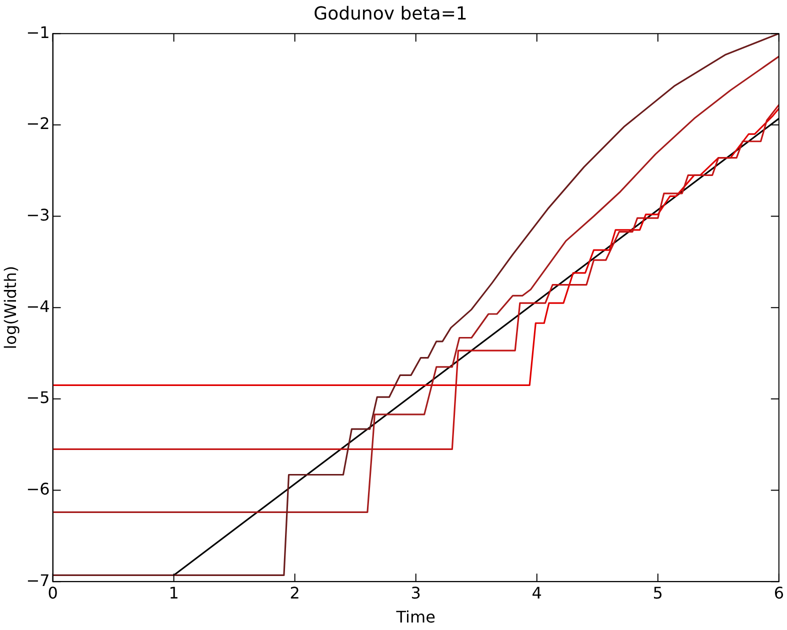  Describe the element at coordinates (295, 592) in the screenshot. I see `x-tick-label: 2` at that location.